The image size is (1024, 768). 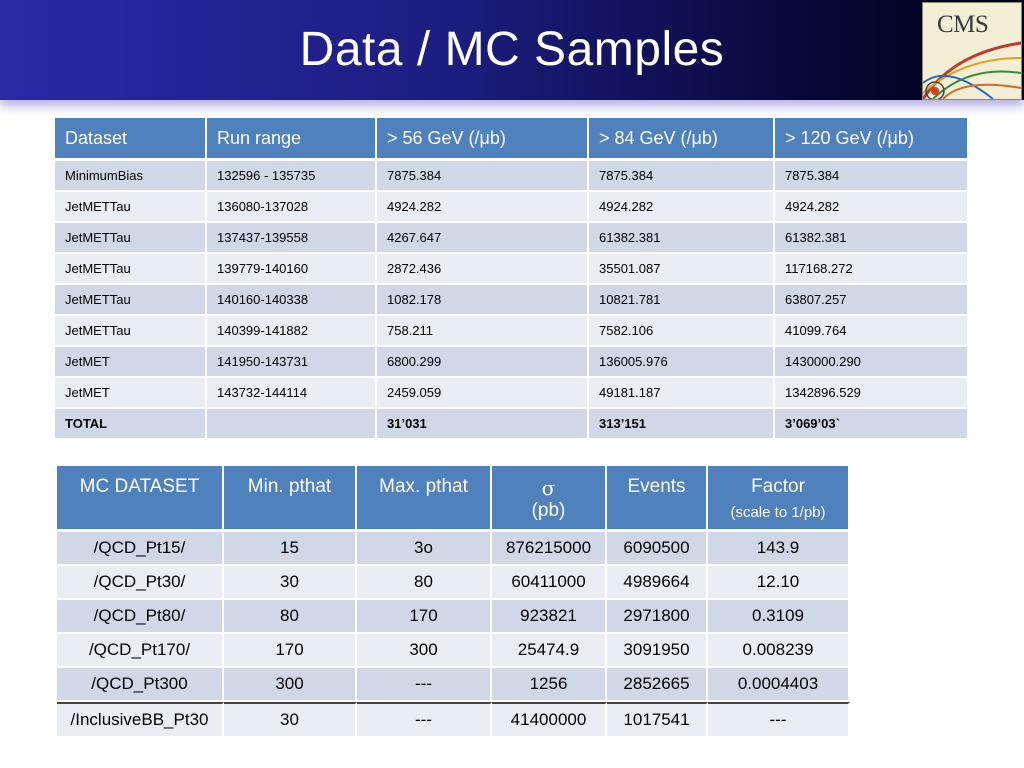 I want to click on cell-sigma: 25474.9, so click(x=549, y=651).